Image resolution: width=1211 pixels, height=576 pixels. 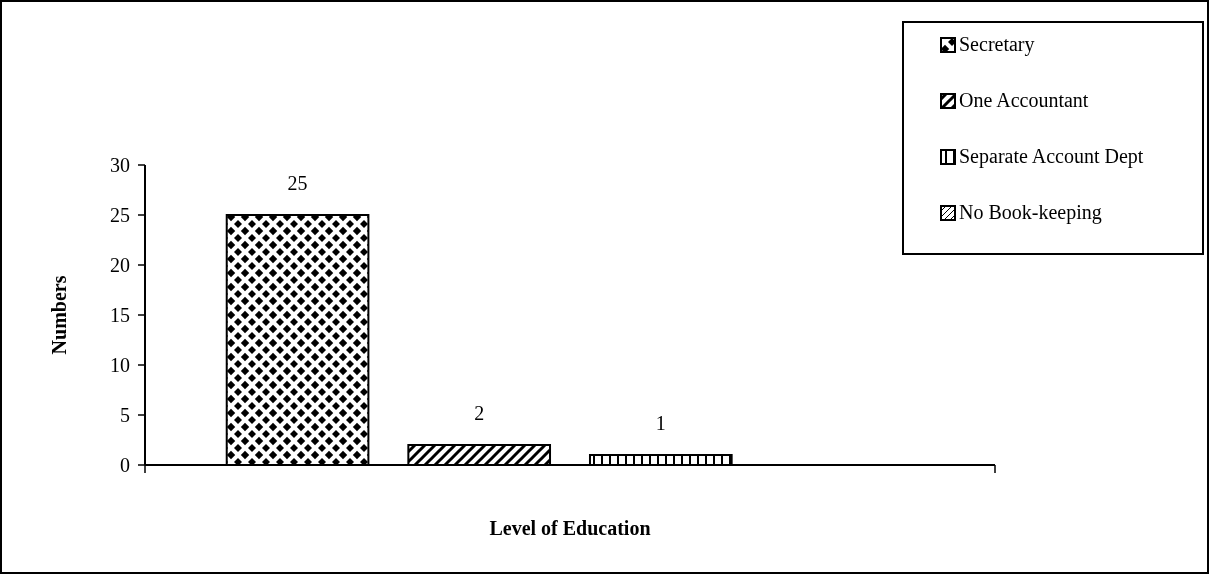 I want to click on data-label: 2, so click(x=479, y=413).